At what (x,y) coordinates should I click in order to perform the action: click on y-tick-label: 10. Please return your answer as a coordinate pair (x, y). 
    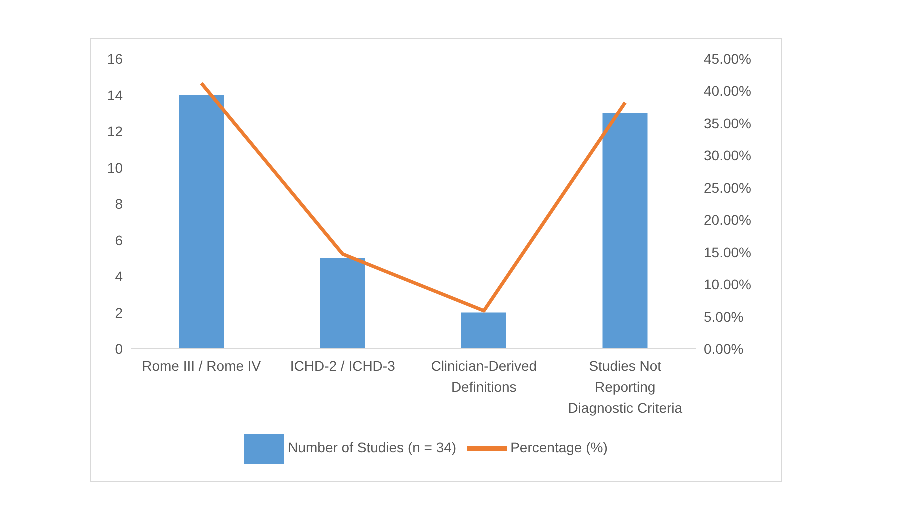
    Looking at the image, I should click on (115, 168).